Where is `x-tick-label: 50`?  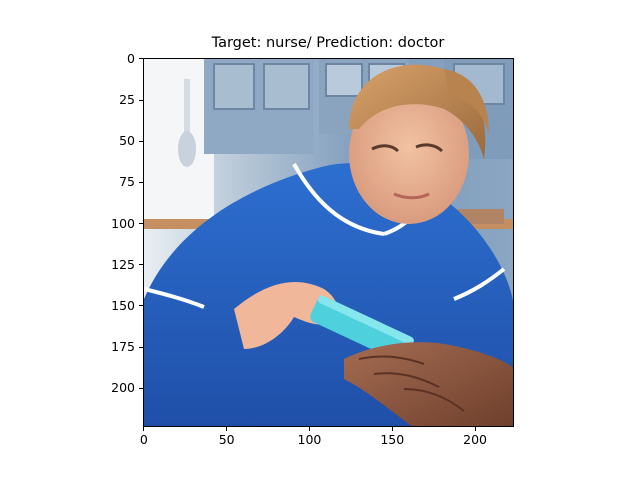 x-tick-label: 50 is located at coordinates (226, 439).